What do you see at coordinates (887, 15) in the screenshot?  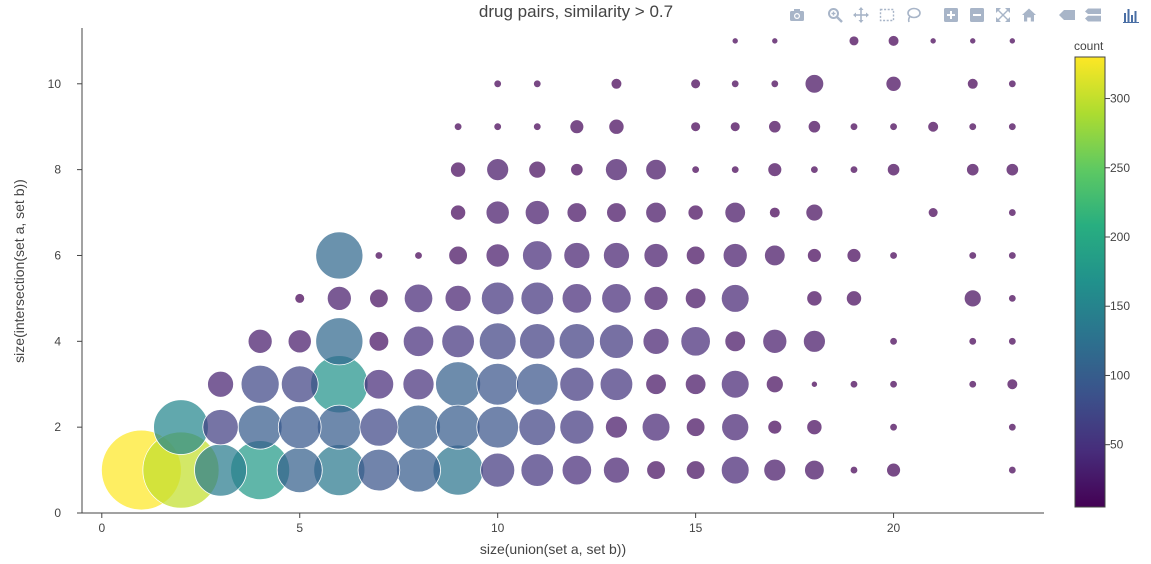 I see `box-select-button` at bounding box center [887, 15].